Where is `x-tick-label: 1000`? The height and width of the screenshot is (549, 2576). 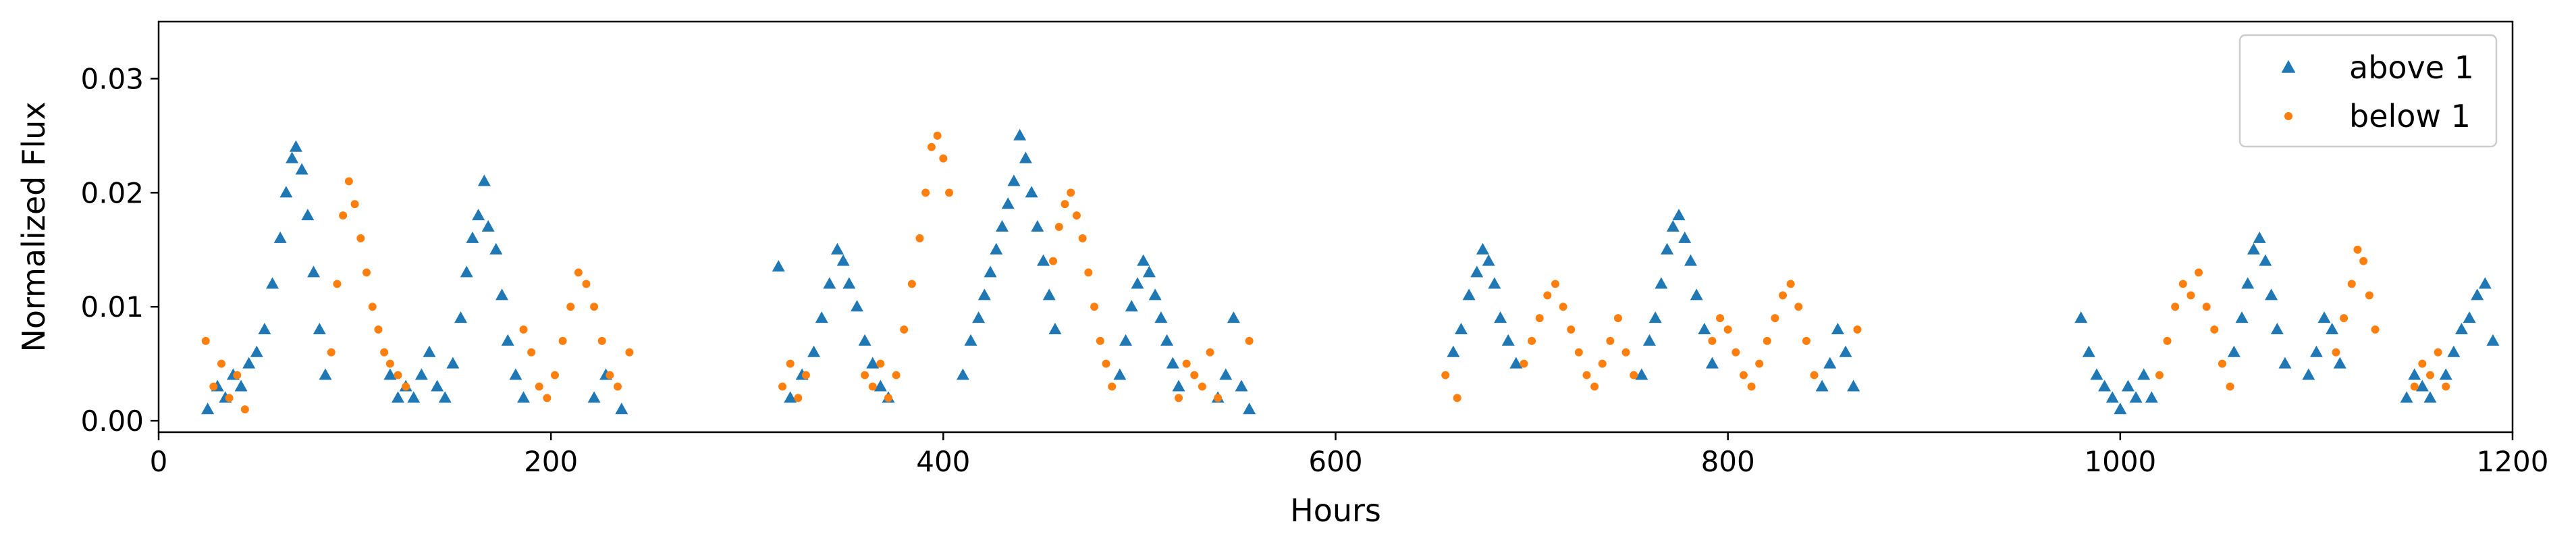
x-tick-label: 1000 is located at coordinates (2120, 461).